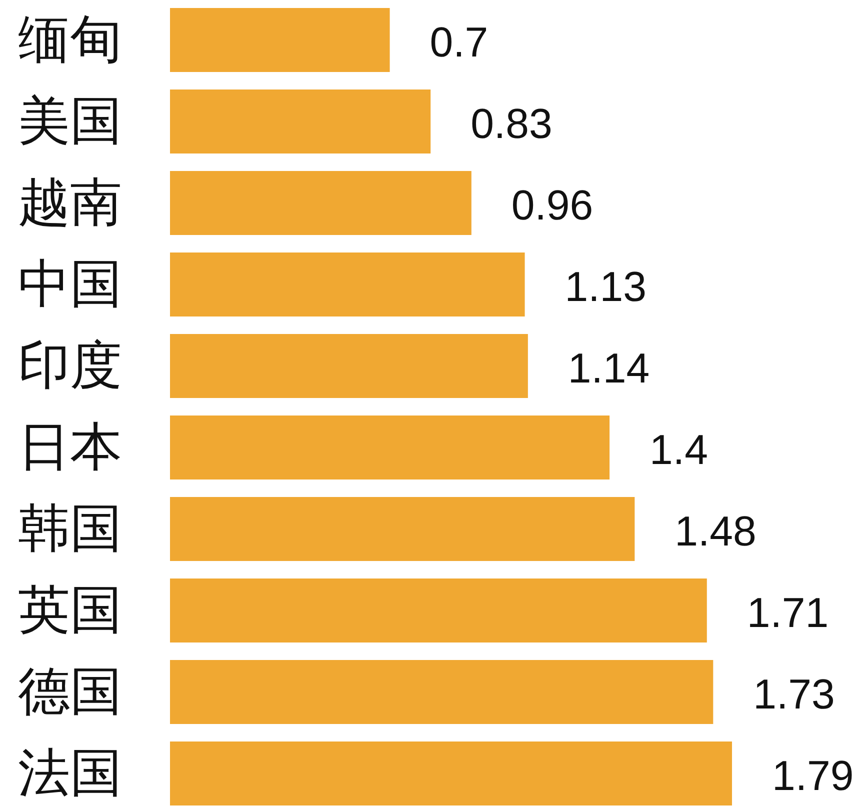 The height and width of the screenshot is (812, 855). What do you see at coordinates (459, 42) in the screenshot?
I see `data-label: 0.7` at bounding box center [459, 42].